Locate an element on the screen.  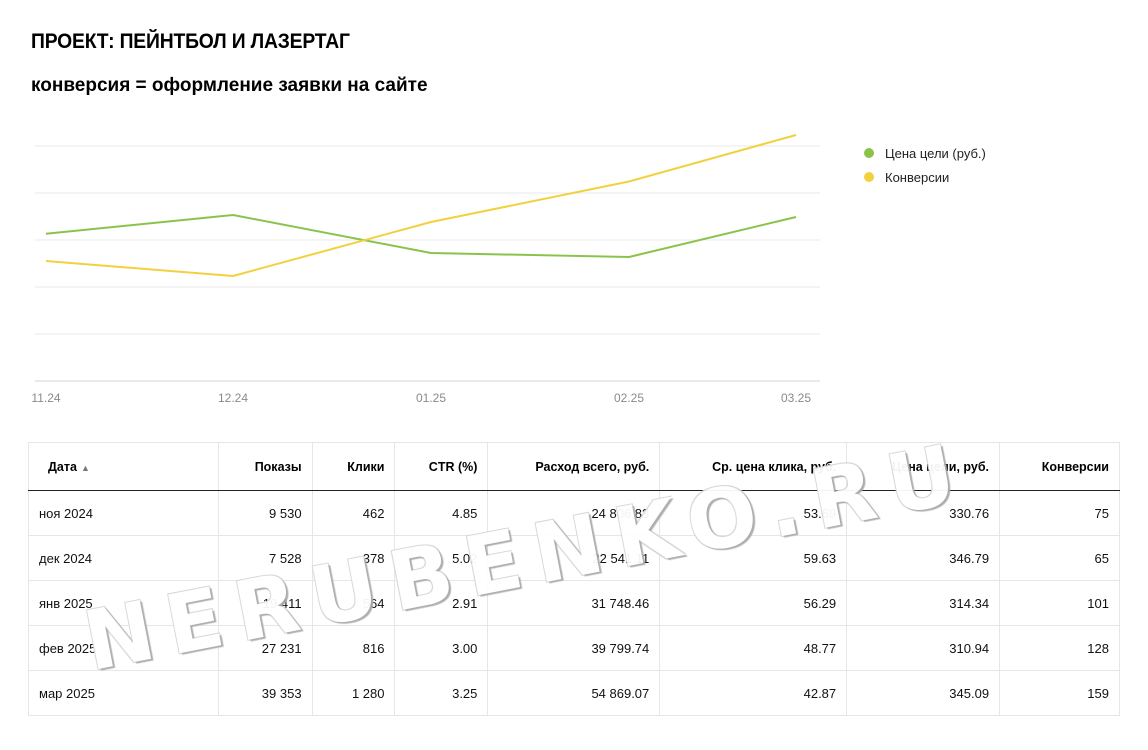
cell-cpc: 42.87 is located at coordinates (753, 693).